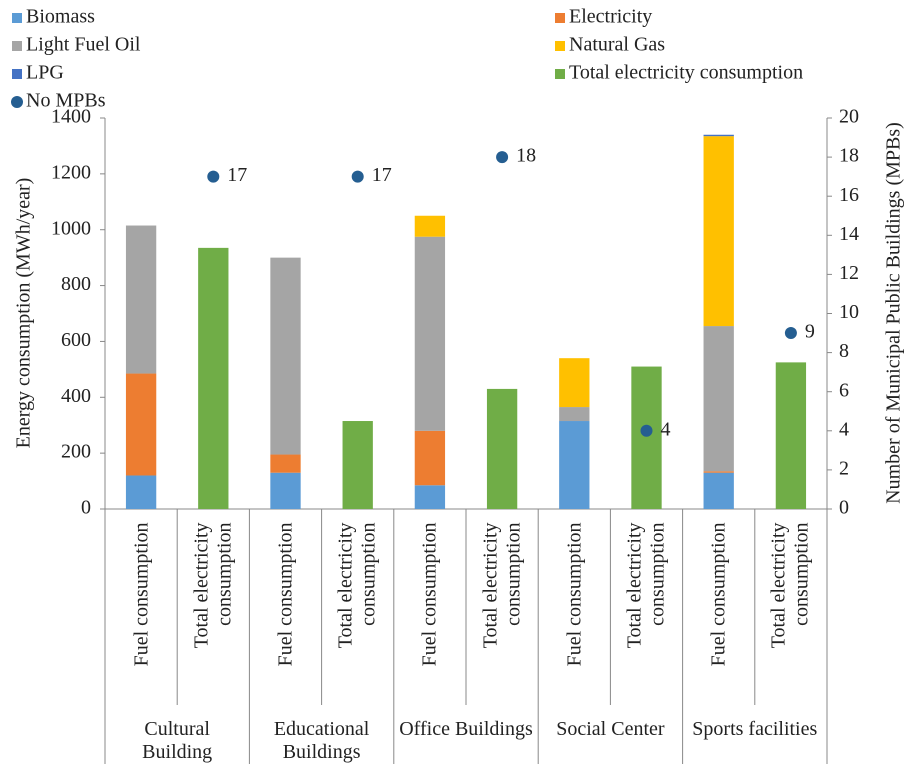 This screenshot has width=910, height=764. Describe the element at coordinates (610, 729) in the screenshot. I see `group-label: Social Center` at that location.